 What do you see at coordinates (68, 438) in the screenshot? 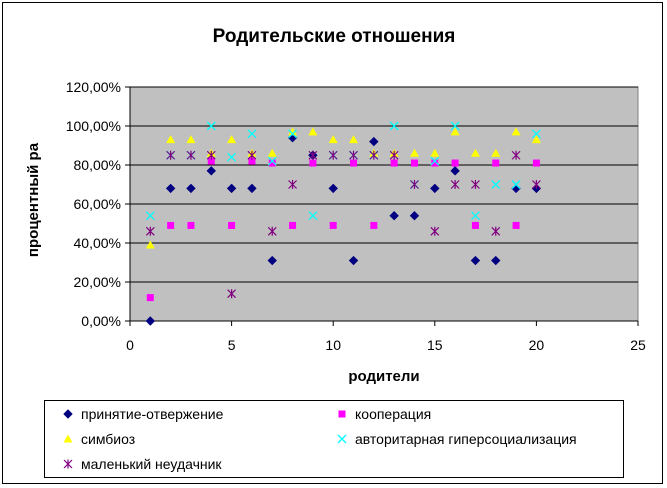
I see `legend-marker-triangle-icon` at bounding box center [68, 438].